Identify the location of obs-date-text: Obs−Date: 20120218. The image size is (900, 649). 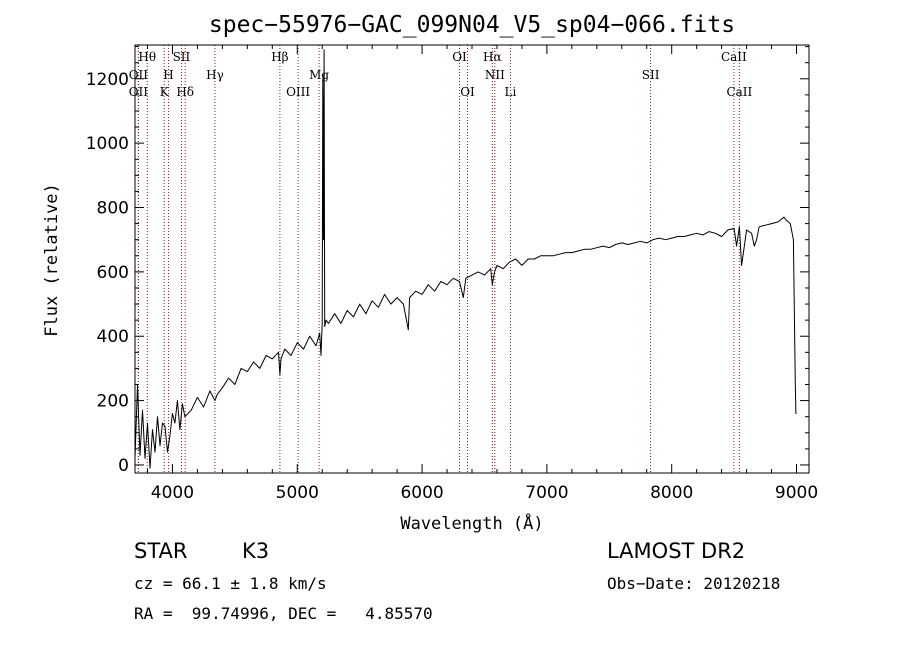
(694, 583).